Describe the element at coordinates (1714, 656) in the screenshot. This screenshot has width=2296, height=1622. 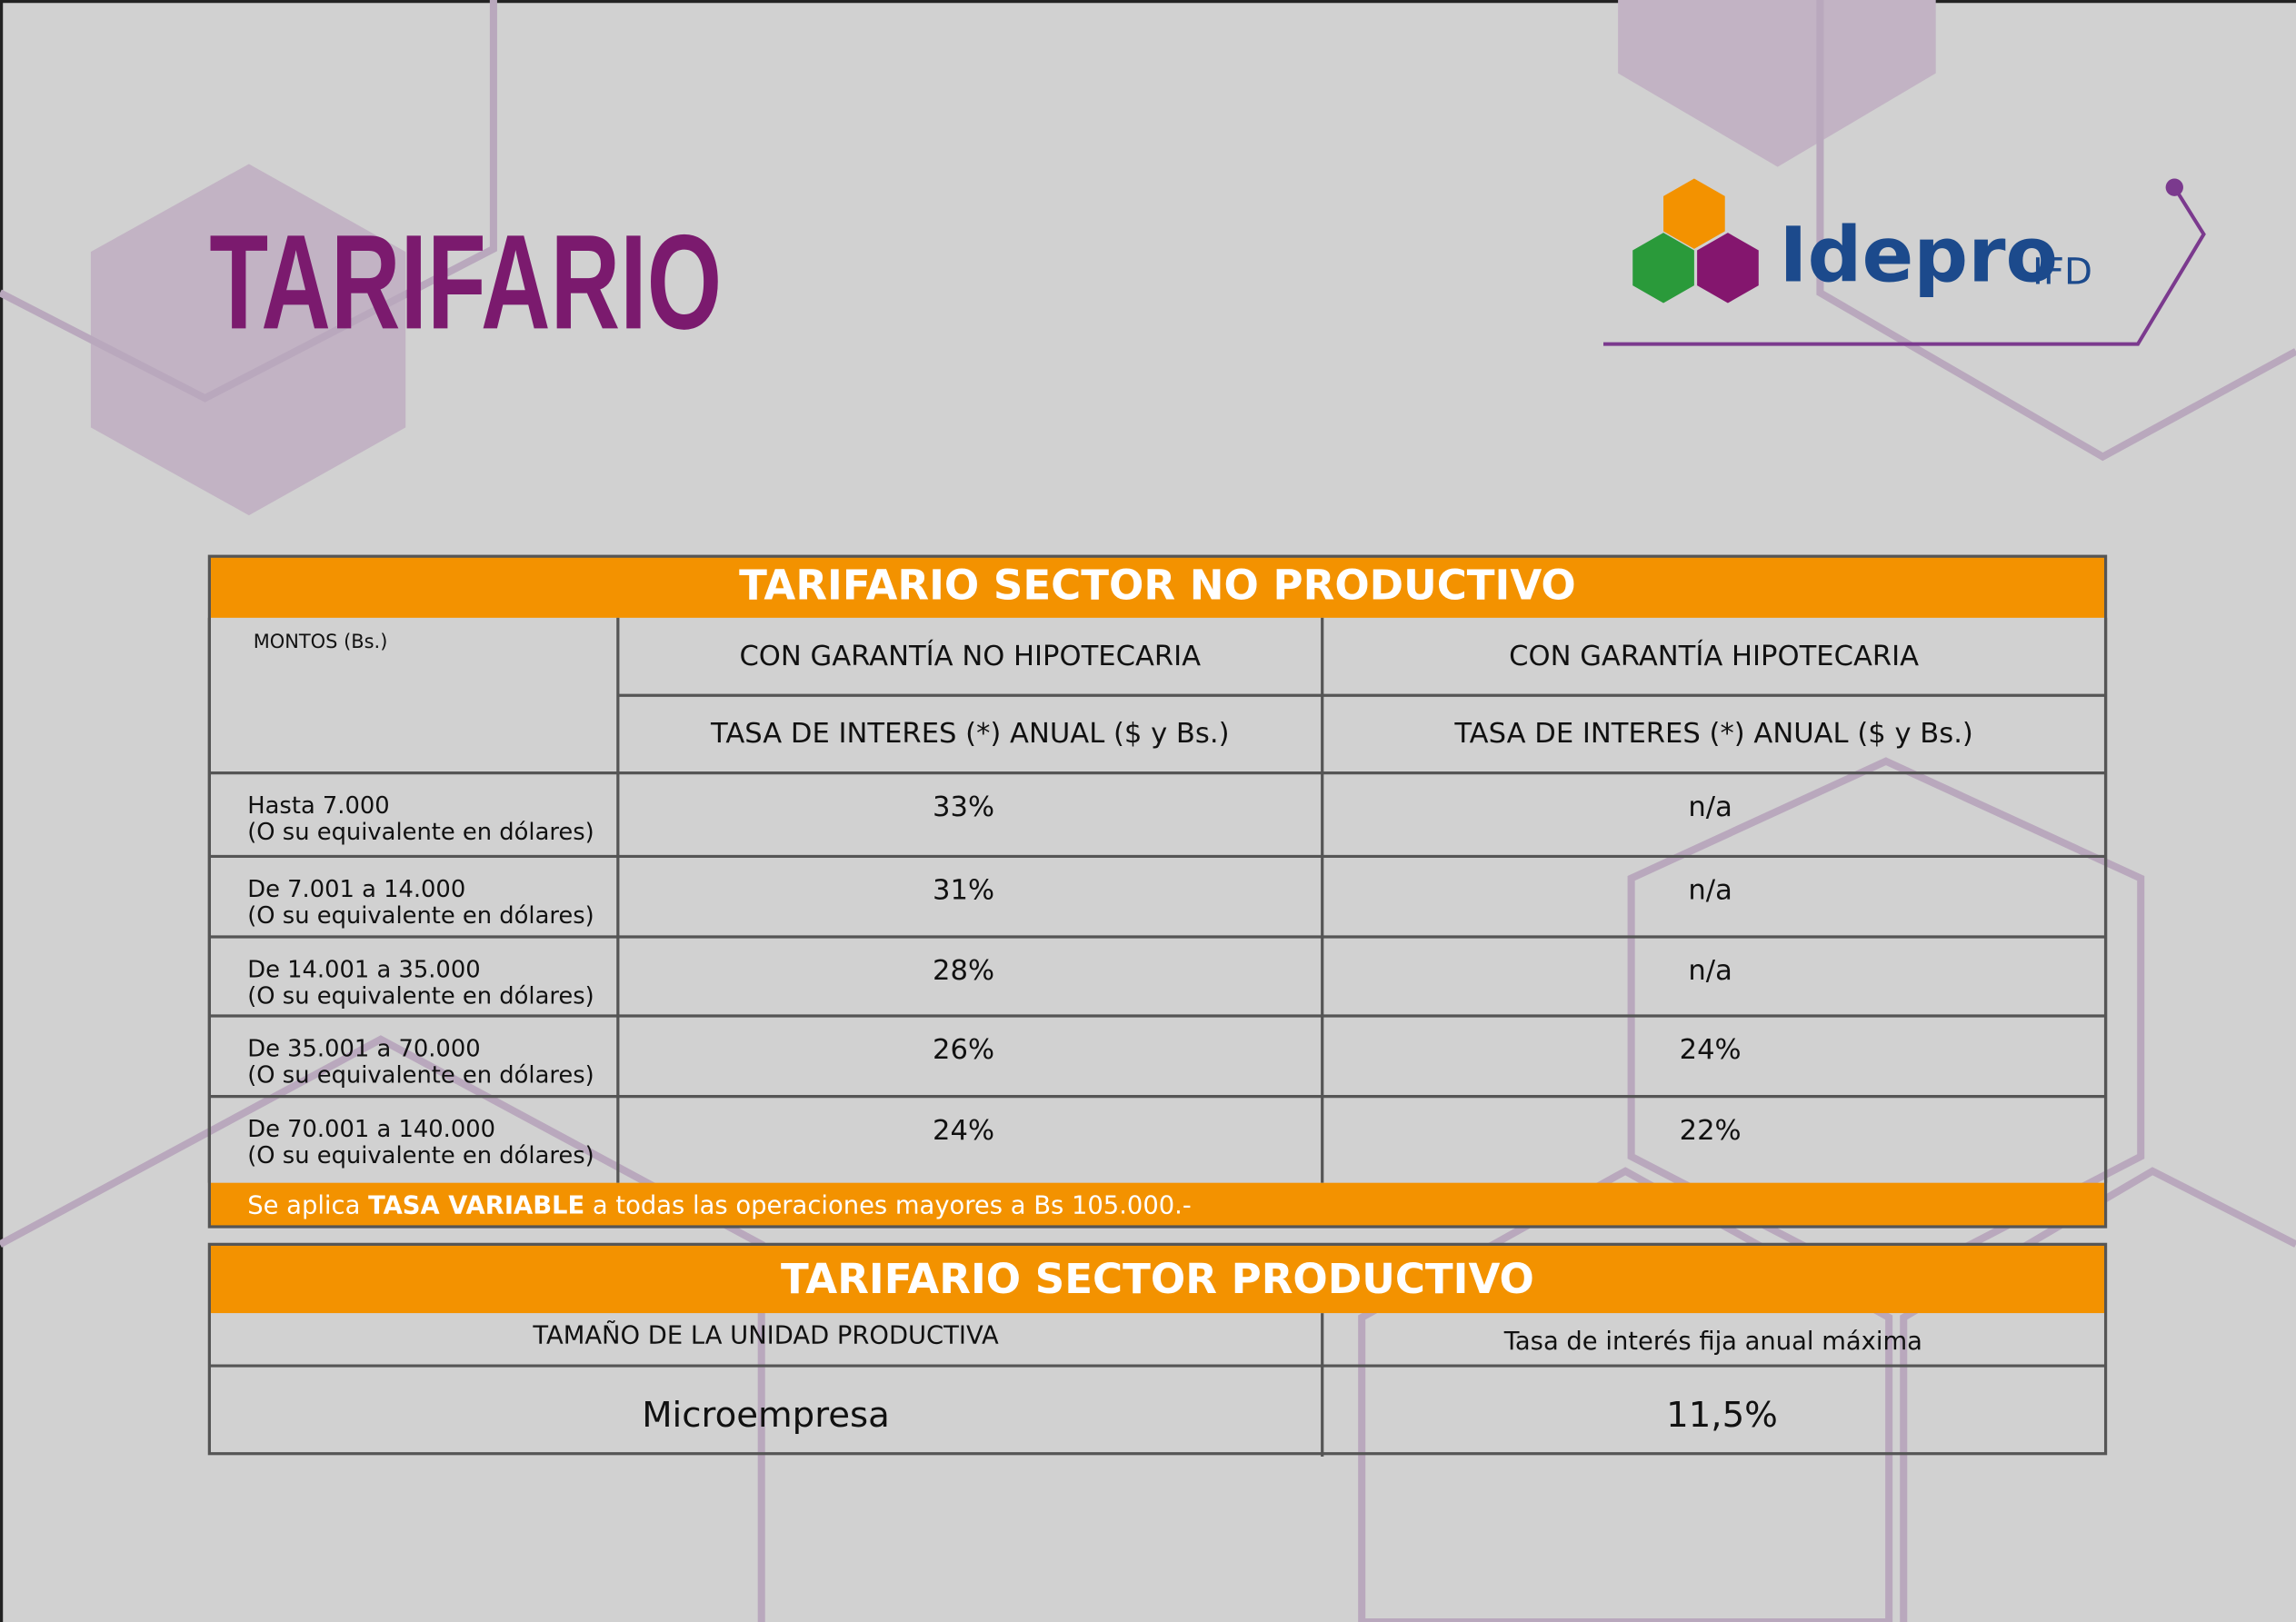
I see `column-header: CON GARANTÍA HIPOTECARIA` at that location.